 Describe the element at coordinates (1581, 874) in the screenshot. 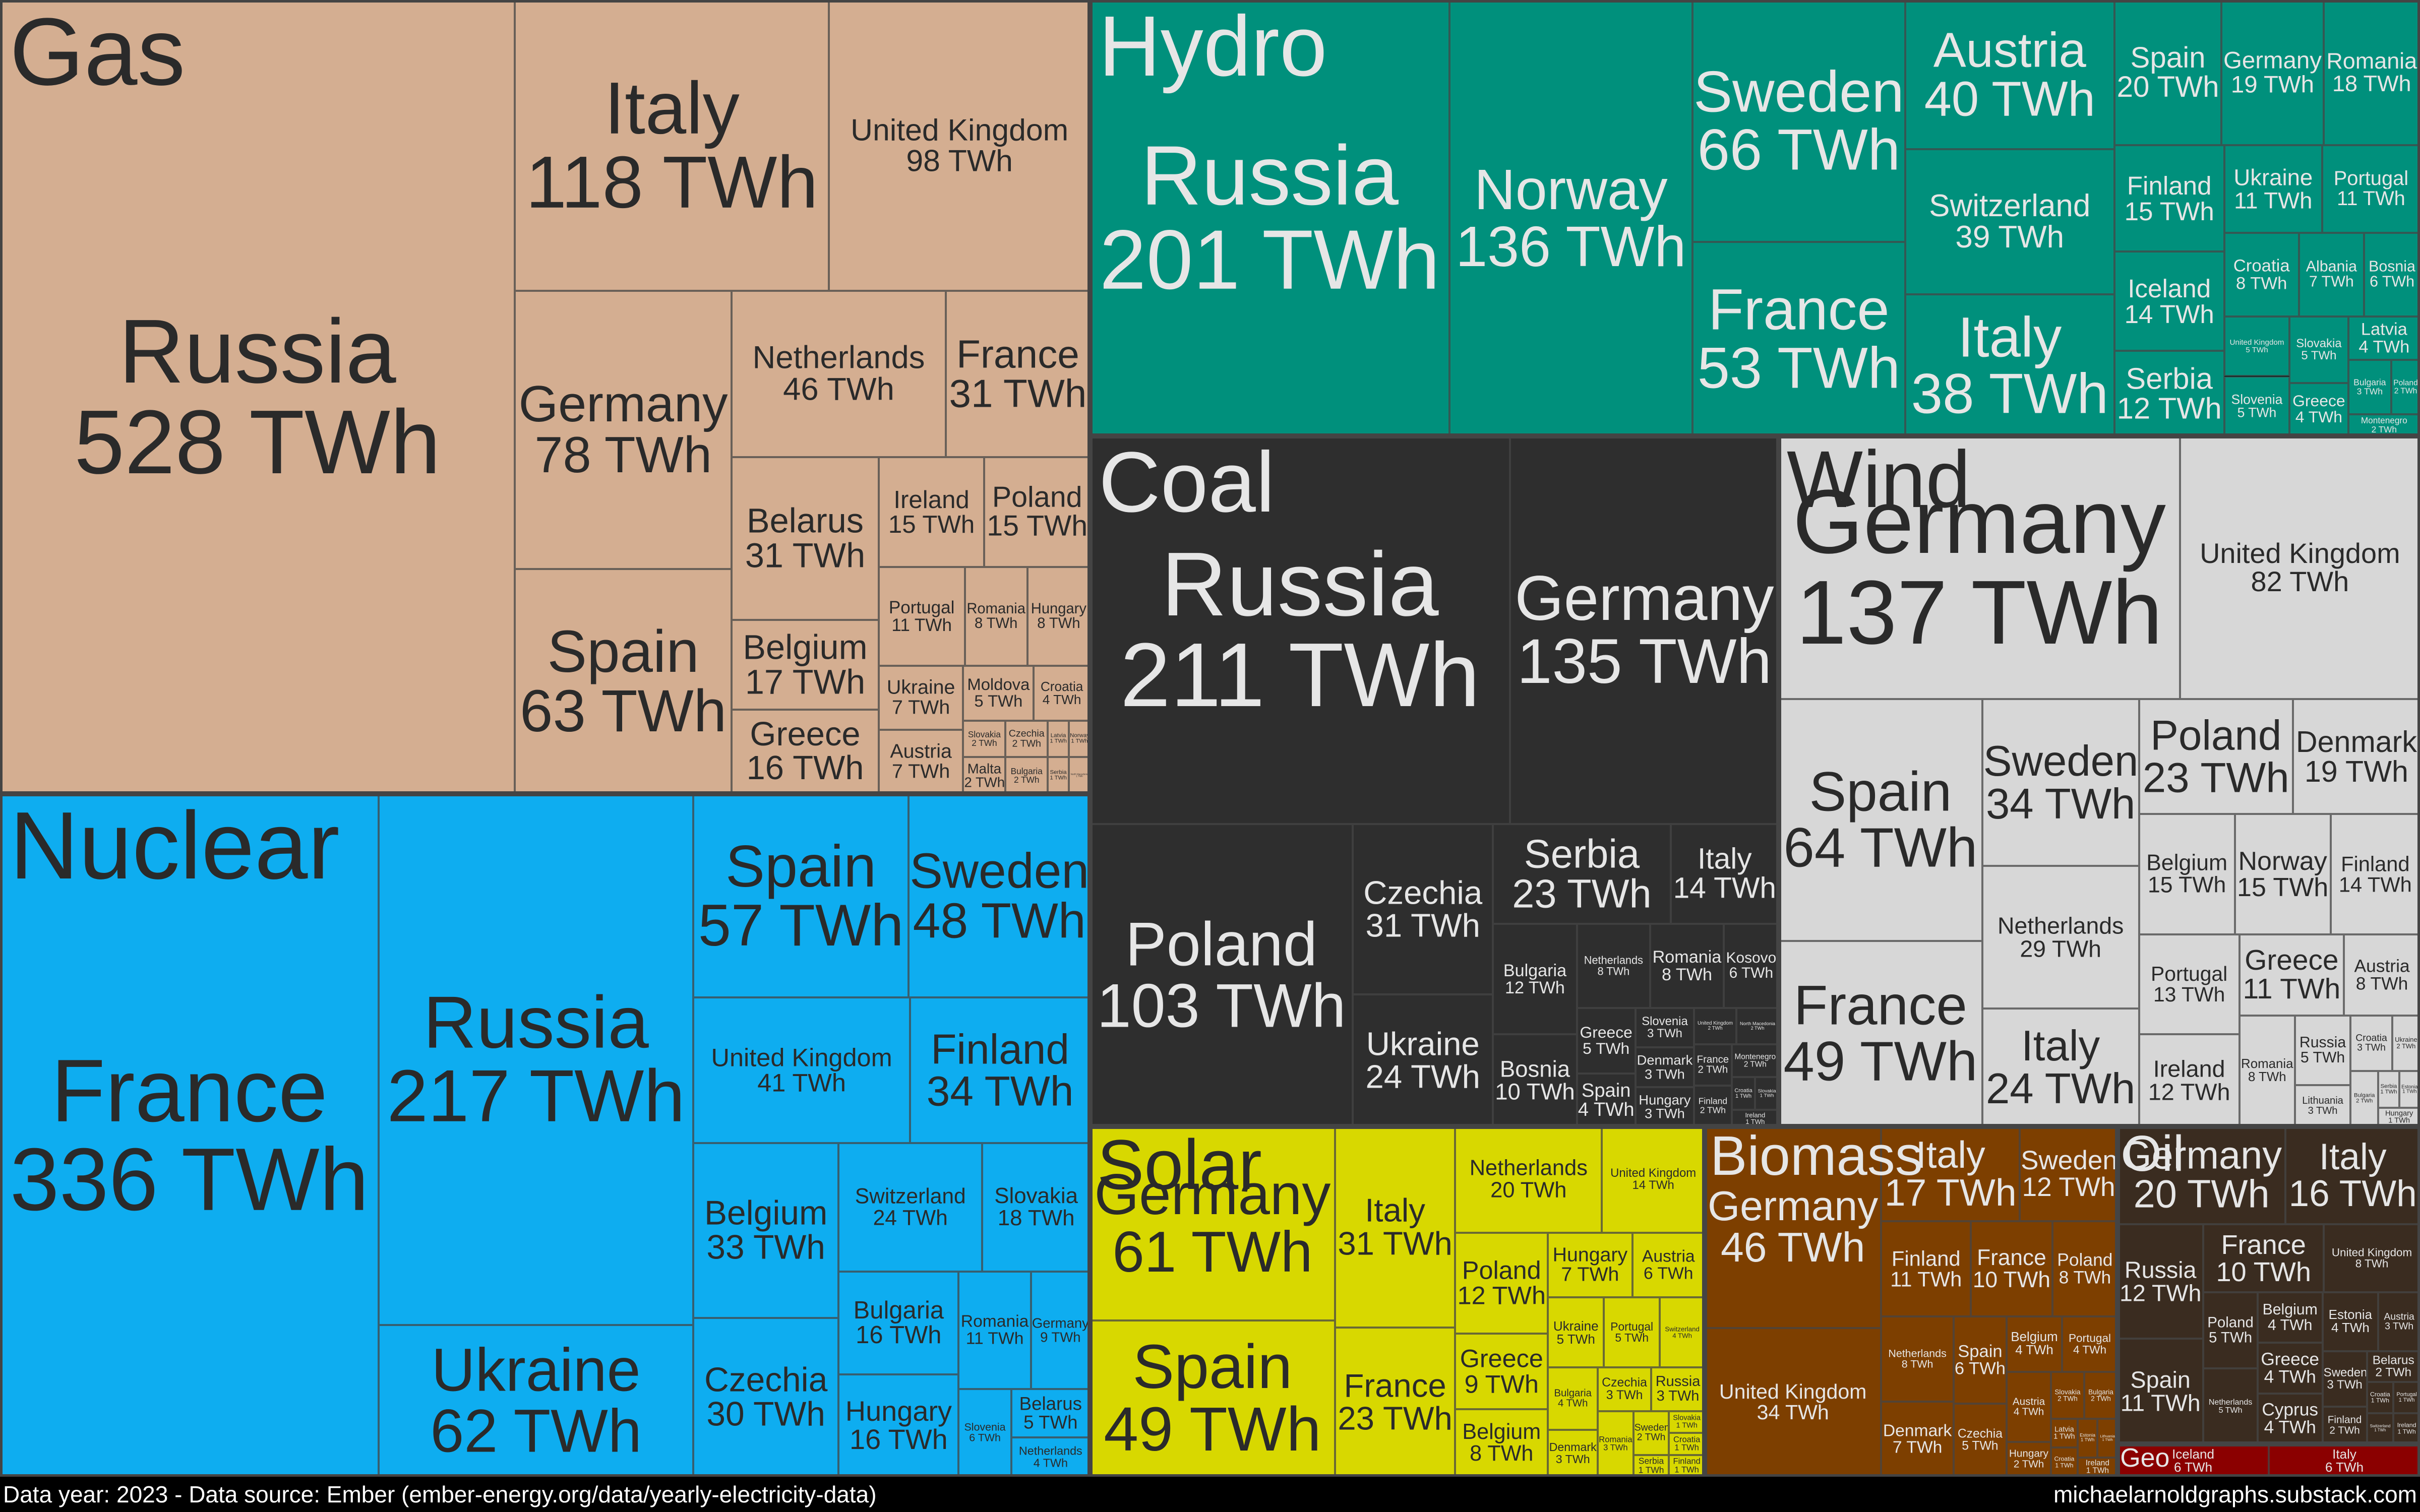

I see `tile-label: Serbia 23 TWh` at that location.